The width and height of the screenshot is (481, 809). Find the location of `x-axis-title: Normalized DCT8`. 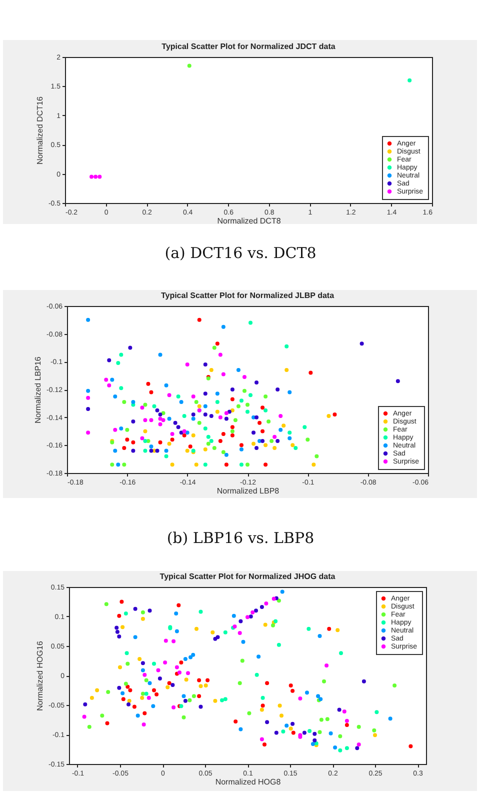

x-axis-title: Normalized DCT8 is located at coordinates (249, 221).